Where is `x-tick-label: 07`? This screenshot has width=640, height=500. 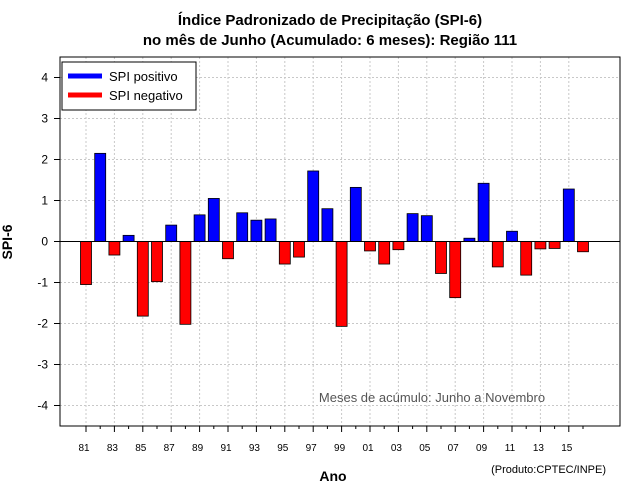 x-tick-label: 07 is located at coordinates (454, 448).